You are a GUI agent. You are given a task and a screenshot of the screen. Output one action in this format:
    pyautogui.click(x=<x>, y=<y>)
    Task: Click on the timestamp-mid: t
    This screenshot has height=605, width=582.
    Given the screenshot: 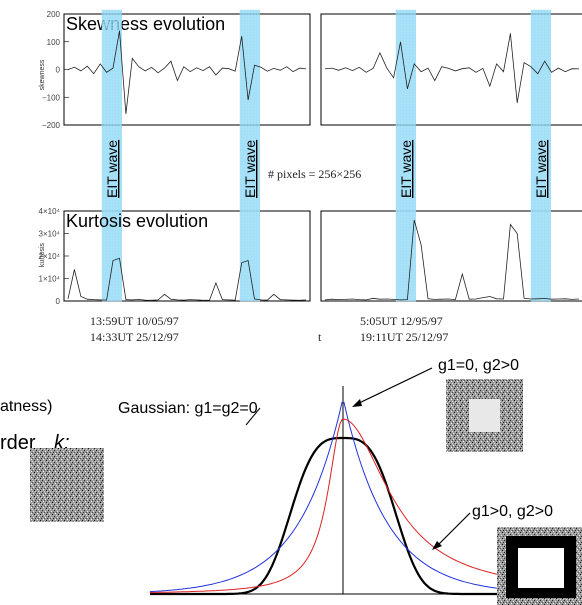 What is the action you would take?
    pyautogui.click(x=320, y=337)
    